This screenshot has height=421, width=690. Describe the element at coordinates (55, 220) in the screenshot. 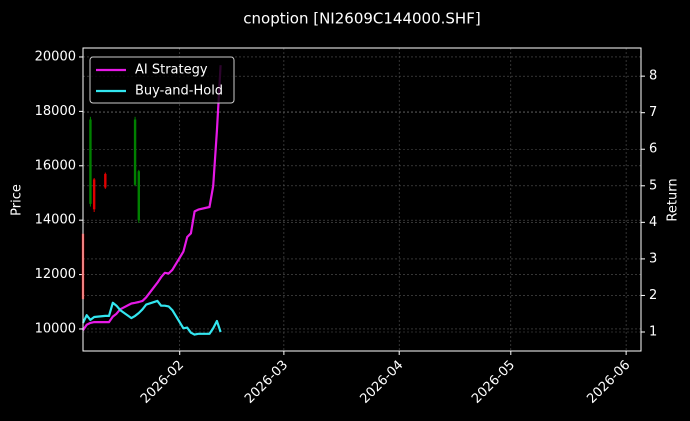

I see `y-tick-label: 14000` at that location.